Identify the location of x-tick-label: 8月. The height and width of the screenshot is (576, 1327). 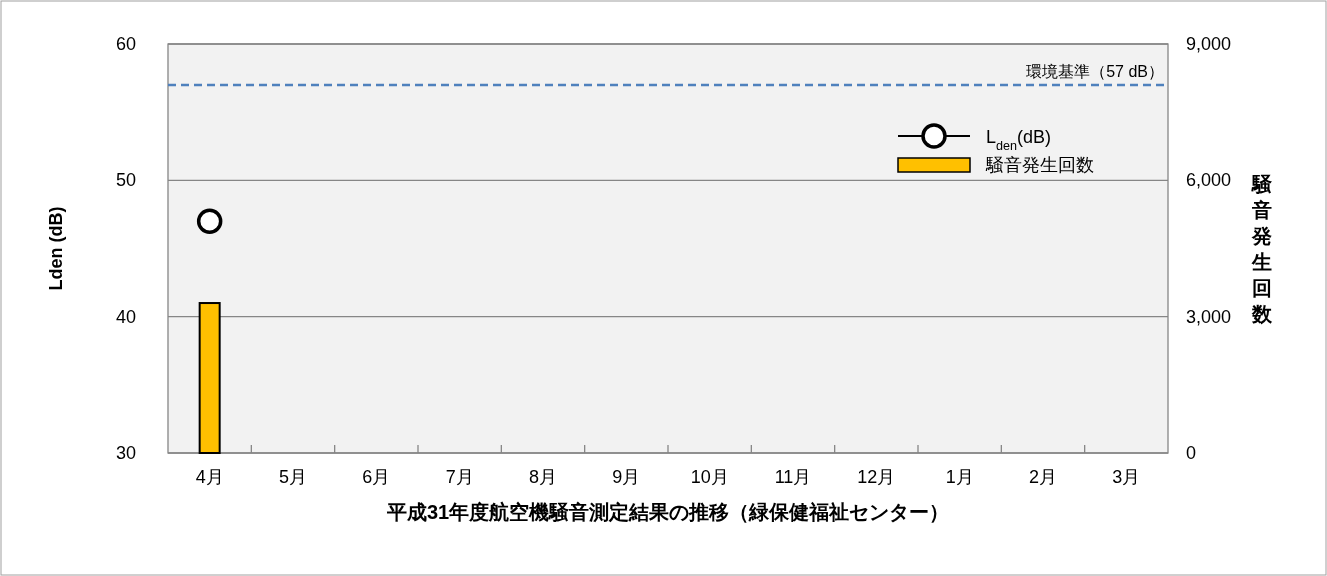
(543, 477).